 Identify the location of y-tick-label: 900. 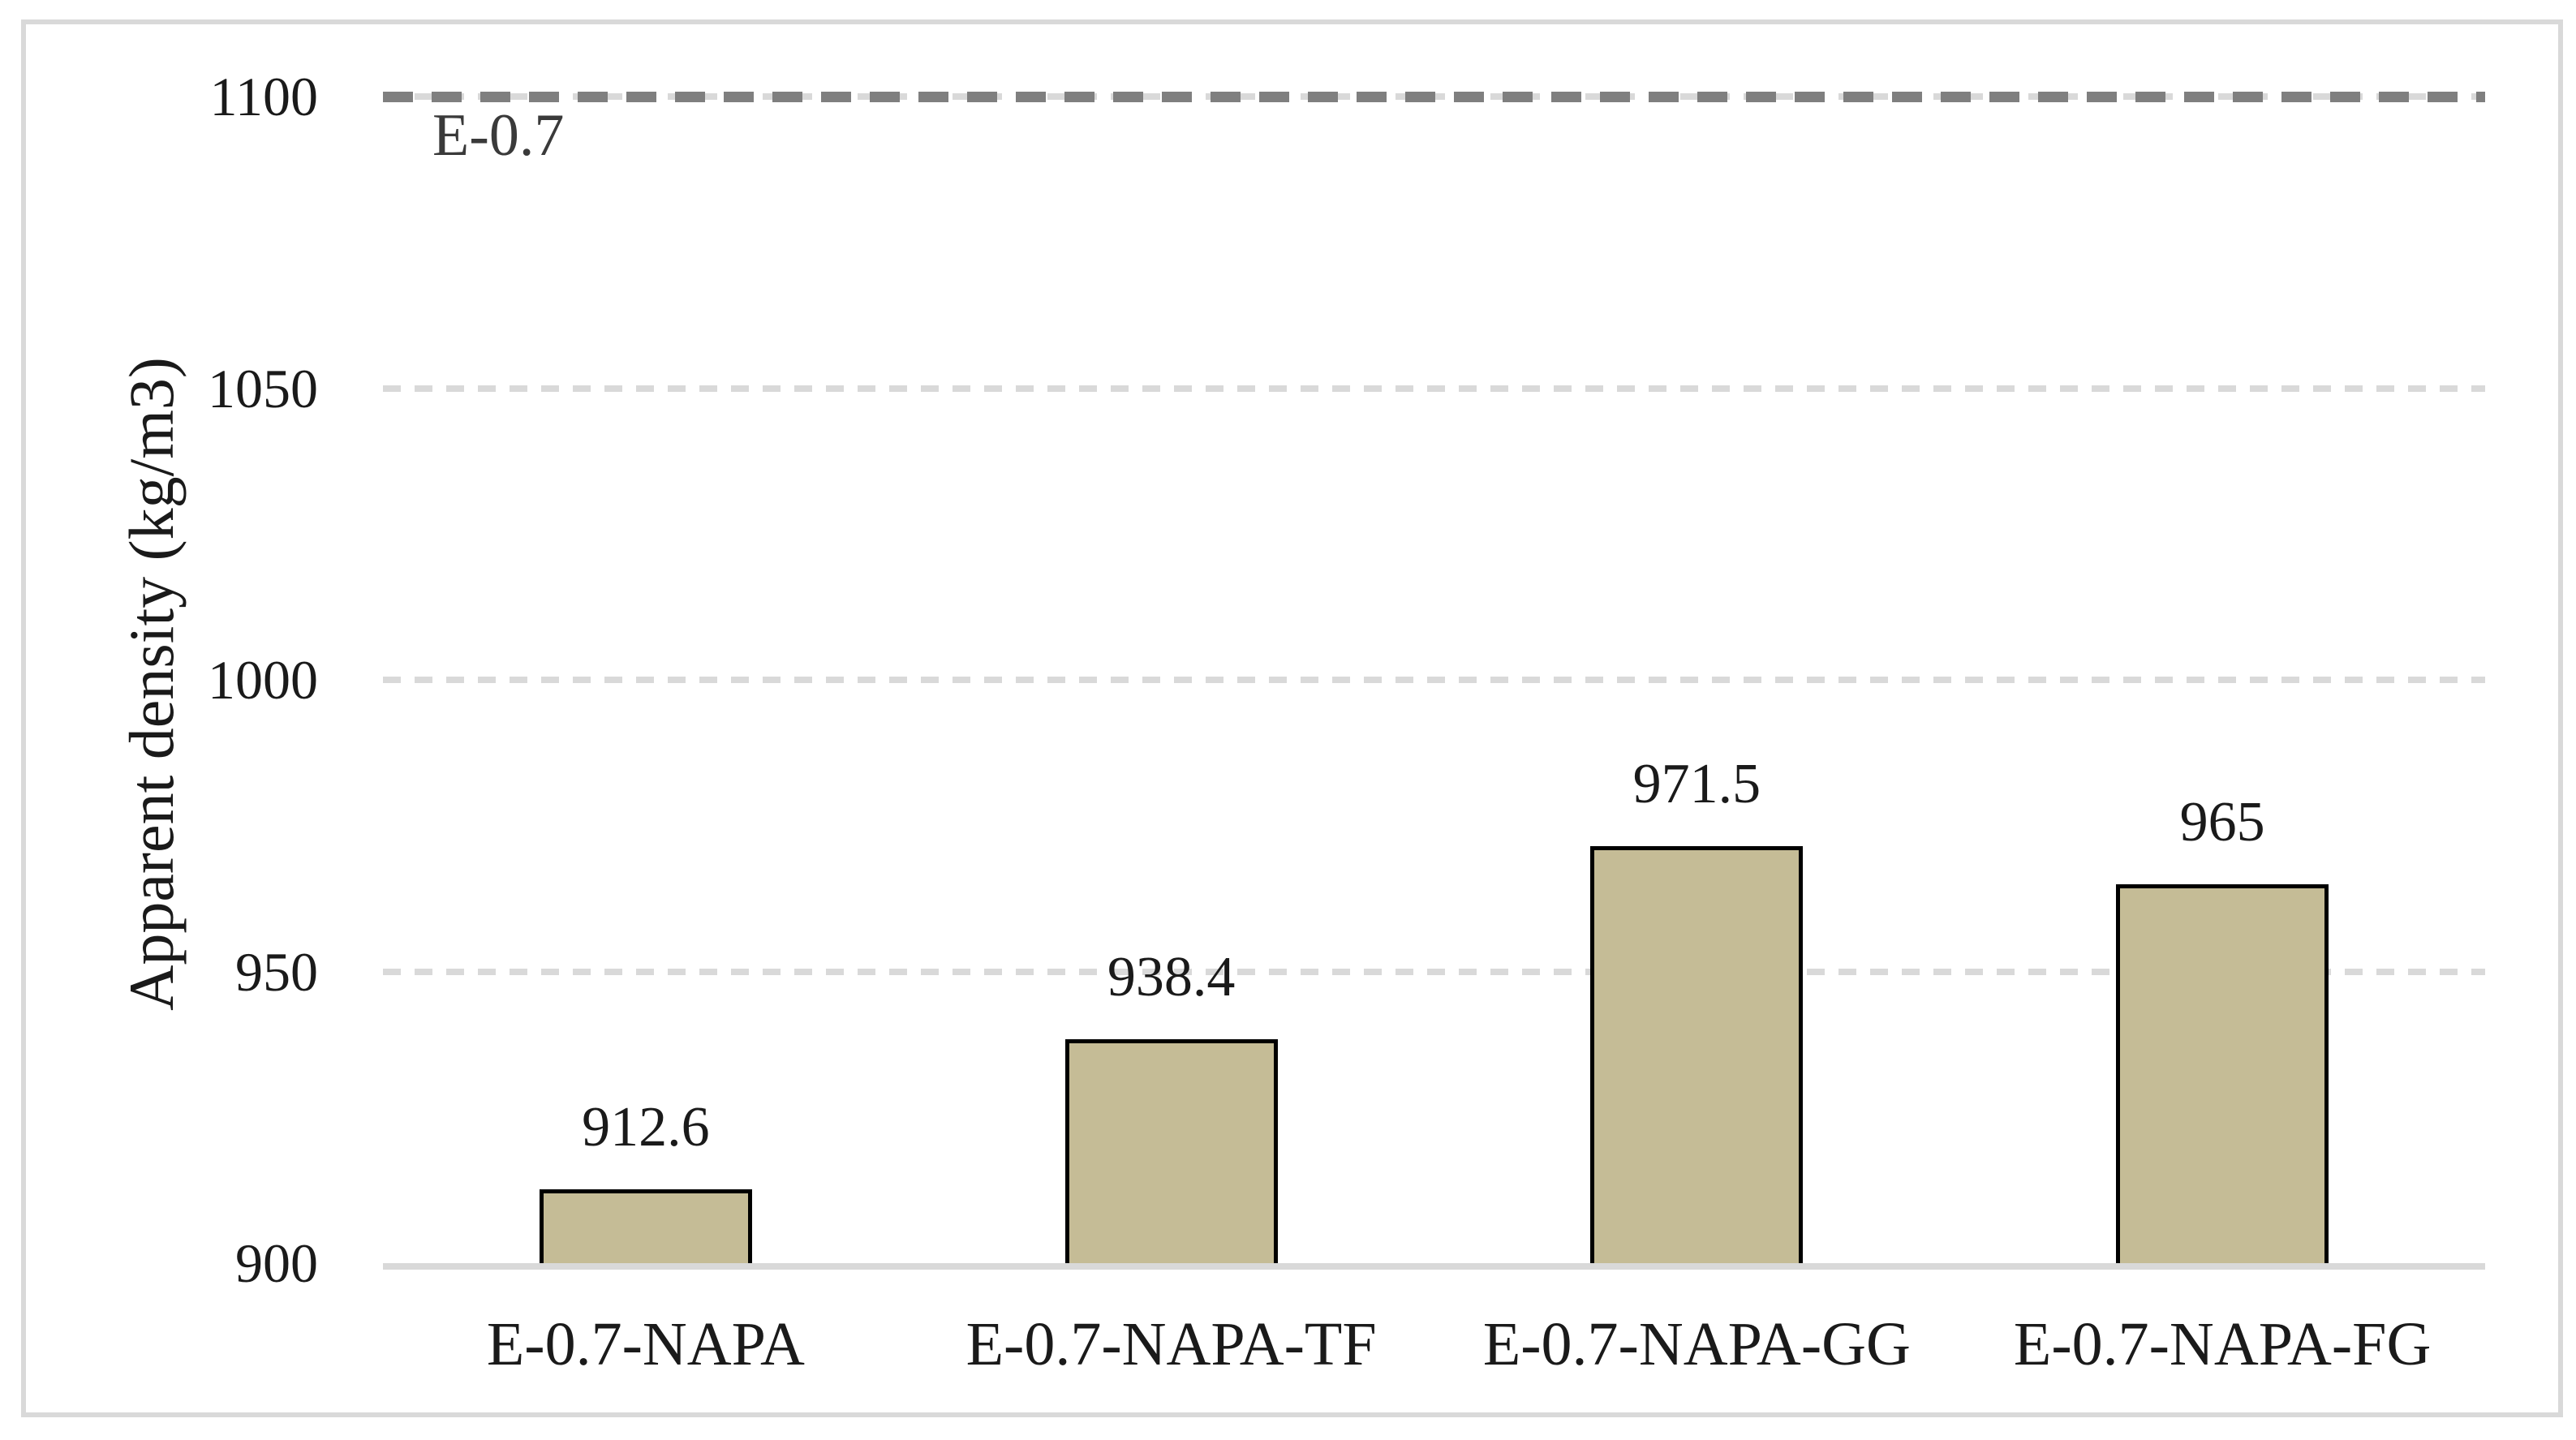
(276, 1263).